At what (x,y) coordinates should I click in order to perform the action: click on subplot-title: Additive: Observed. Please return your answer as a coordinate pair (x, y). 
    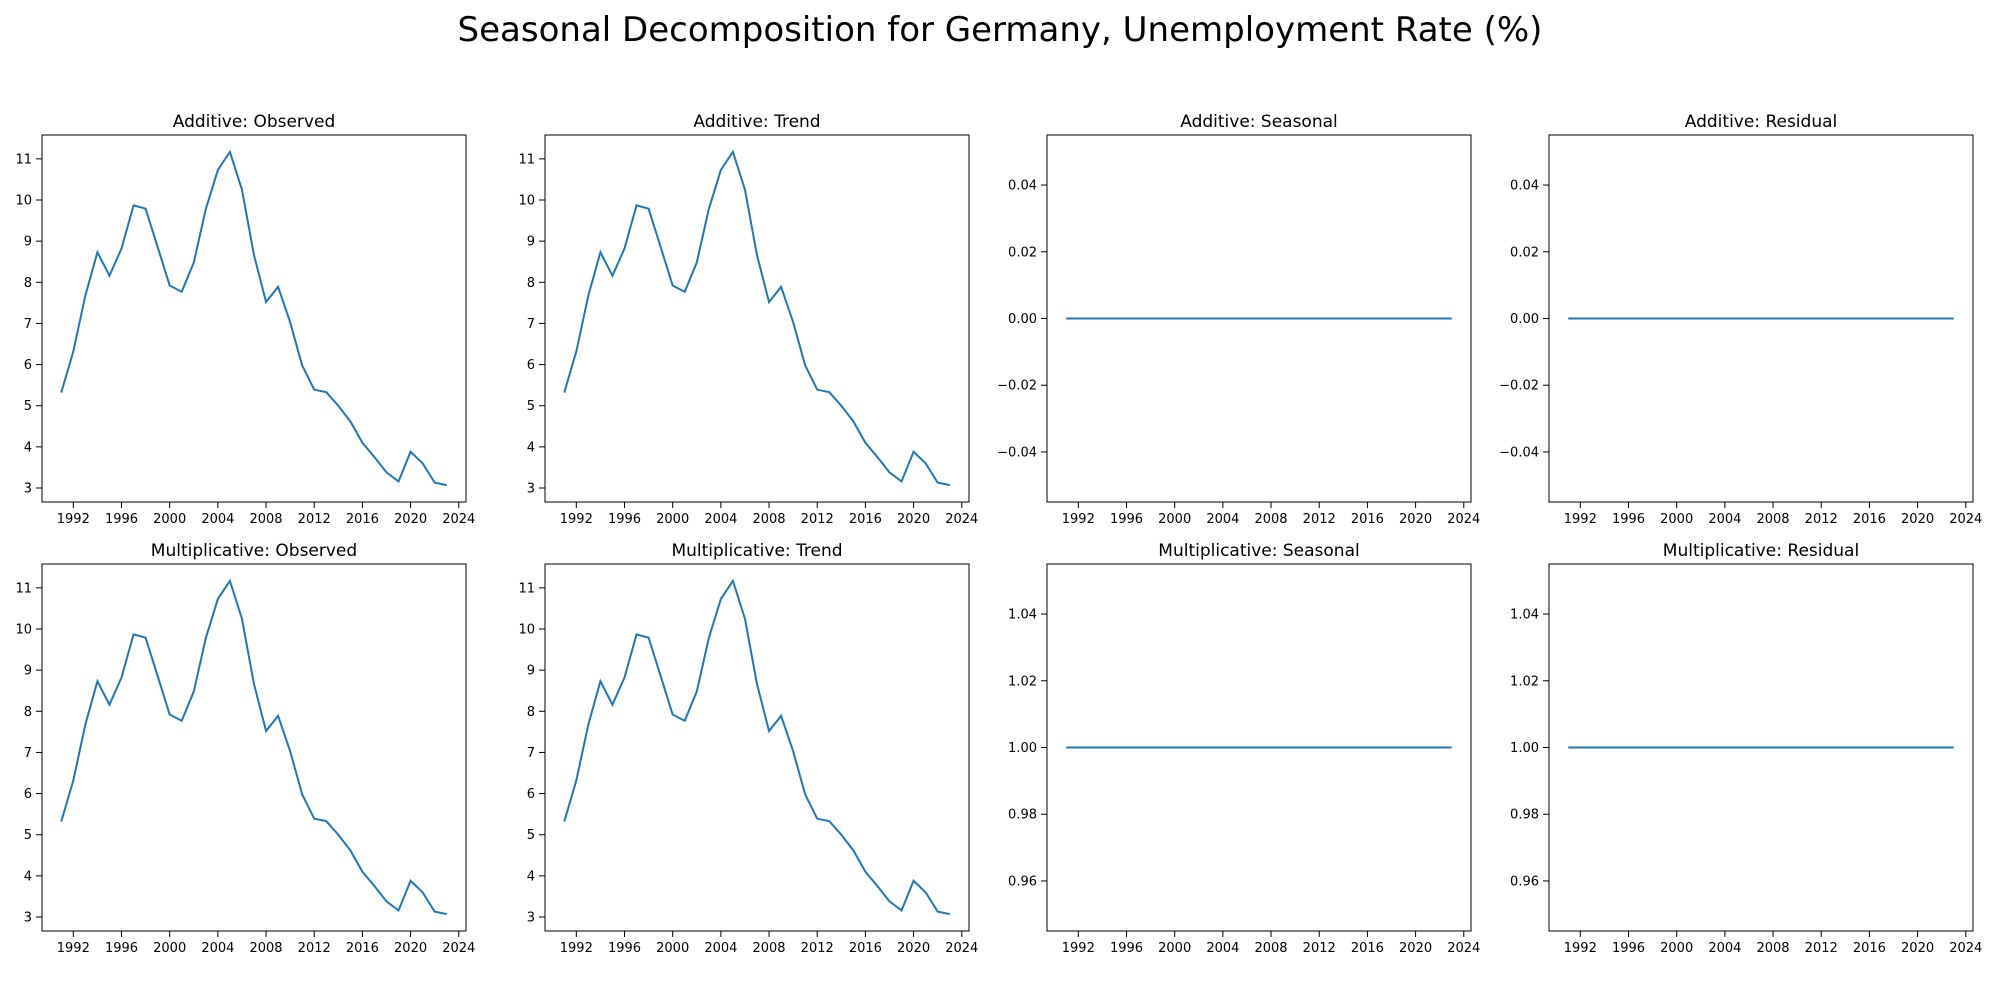
    Looking at the image, I should click on (254, 122).